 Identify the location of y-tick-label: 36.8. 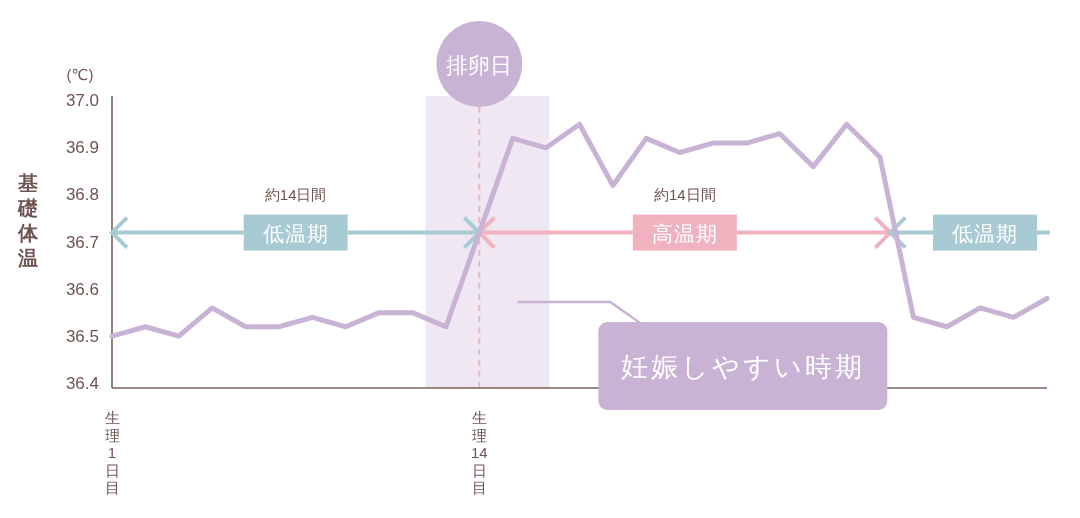
(82, 195).